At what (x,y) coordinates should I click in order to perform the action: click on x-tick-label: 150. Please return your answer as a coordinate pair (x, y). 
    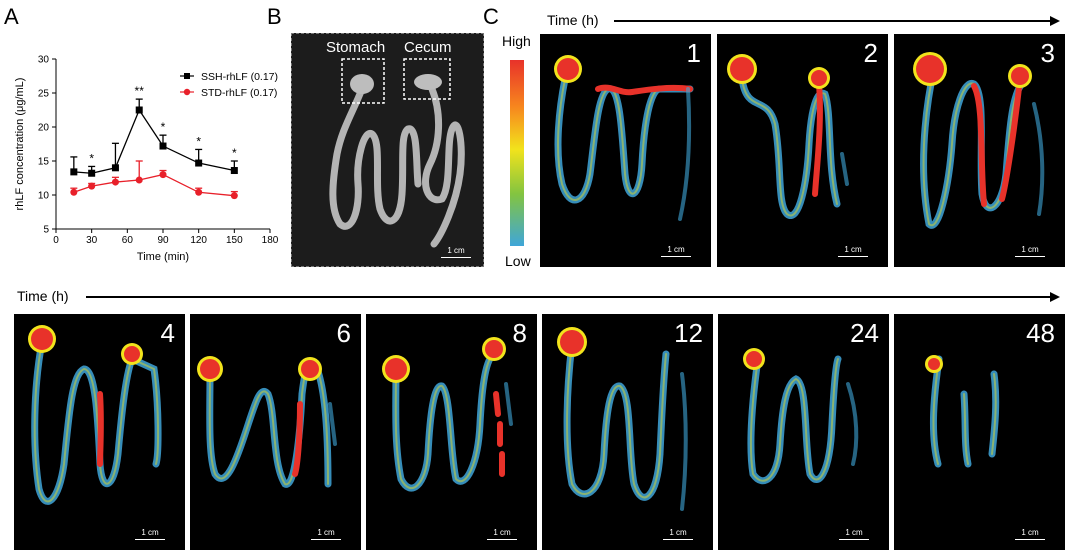
    Looking at the image, I should click on (234, 240).